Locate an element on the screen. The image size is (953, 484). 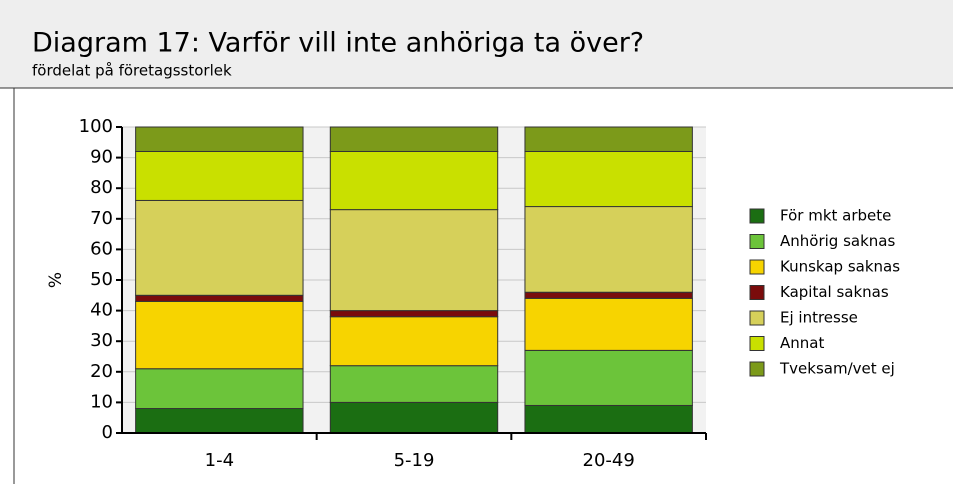
y-tick-label: 10 is located at coordinates (101, 401).